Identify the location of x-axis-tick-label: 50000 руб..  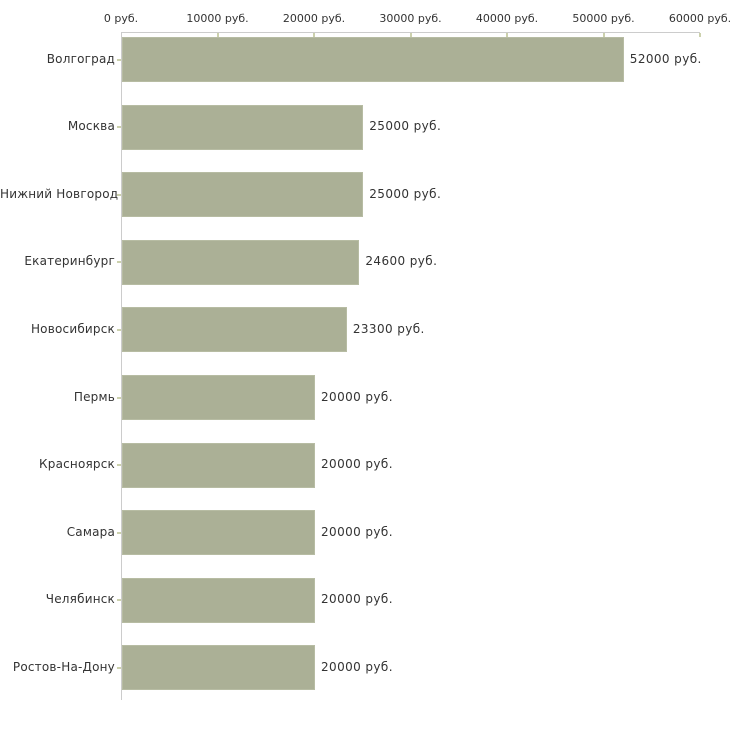
(603, 18).